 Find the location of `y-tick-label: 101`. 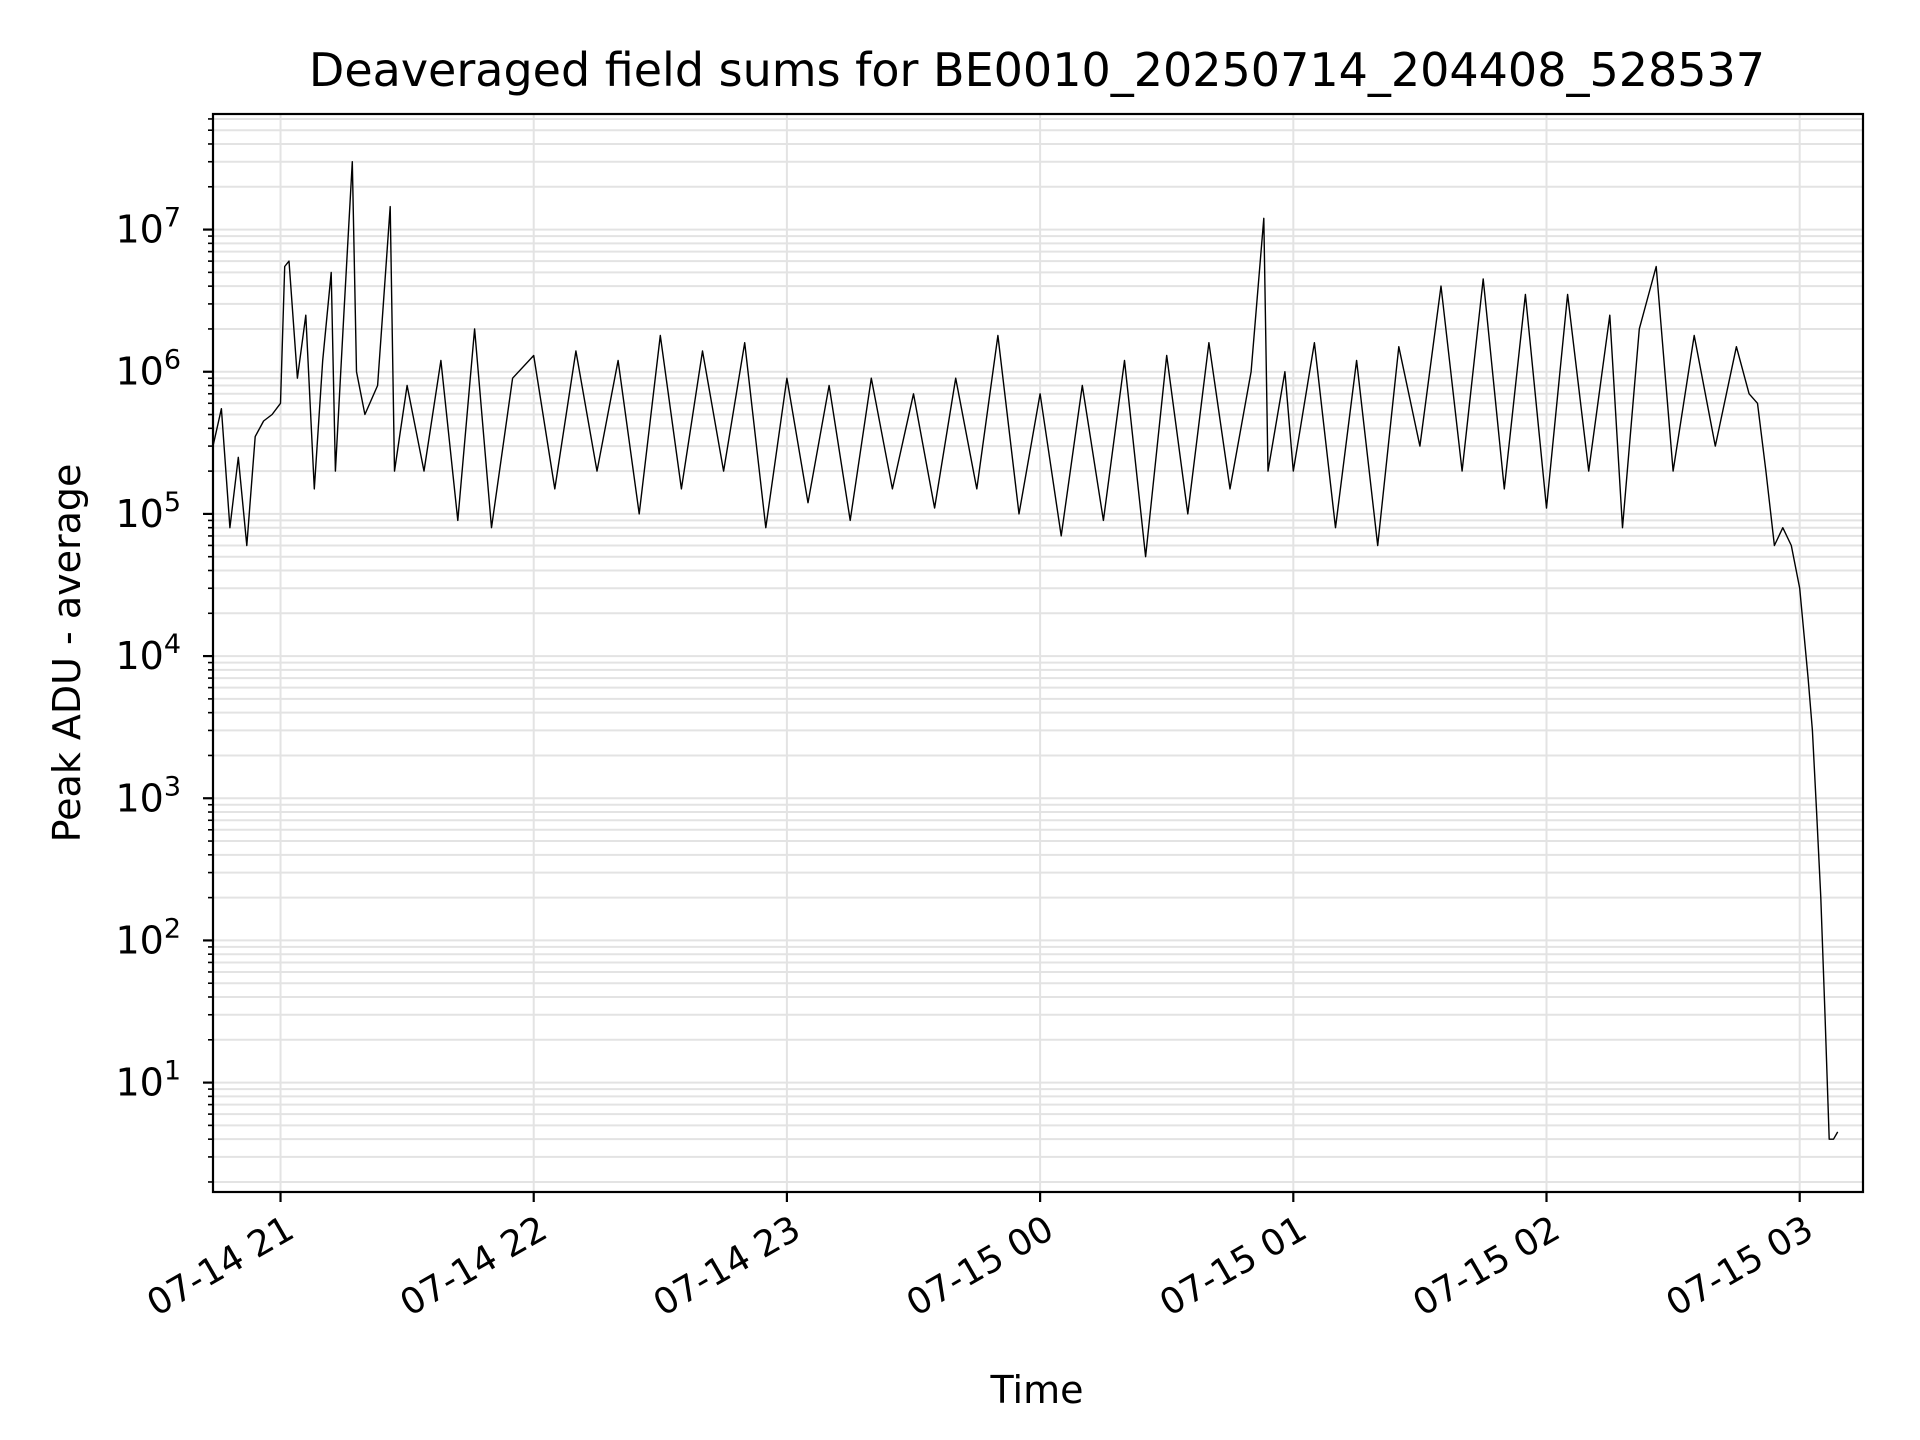

y-tick-label: 101 is located at coordinates (148, 1080).